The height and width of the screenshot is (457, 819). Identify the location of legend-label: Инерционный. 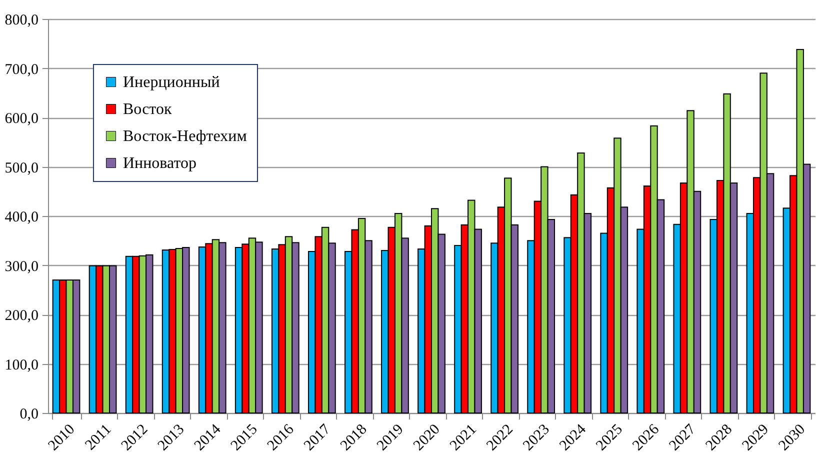
(171, 82).